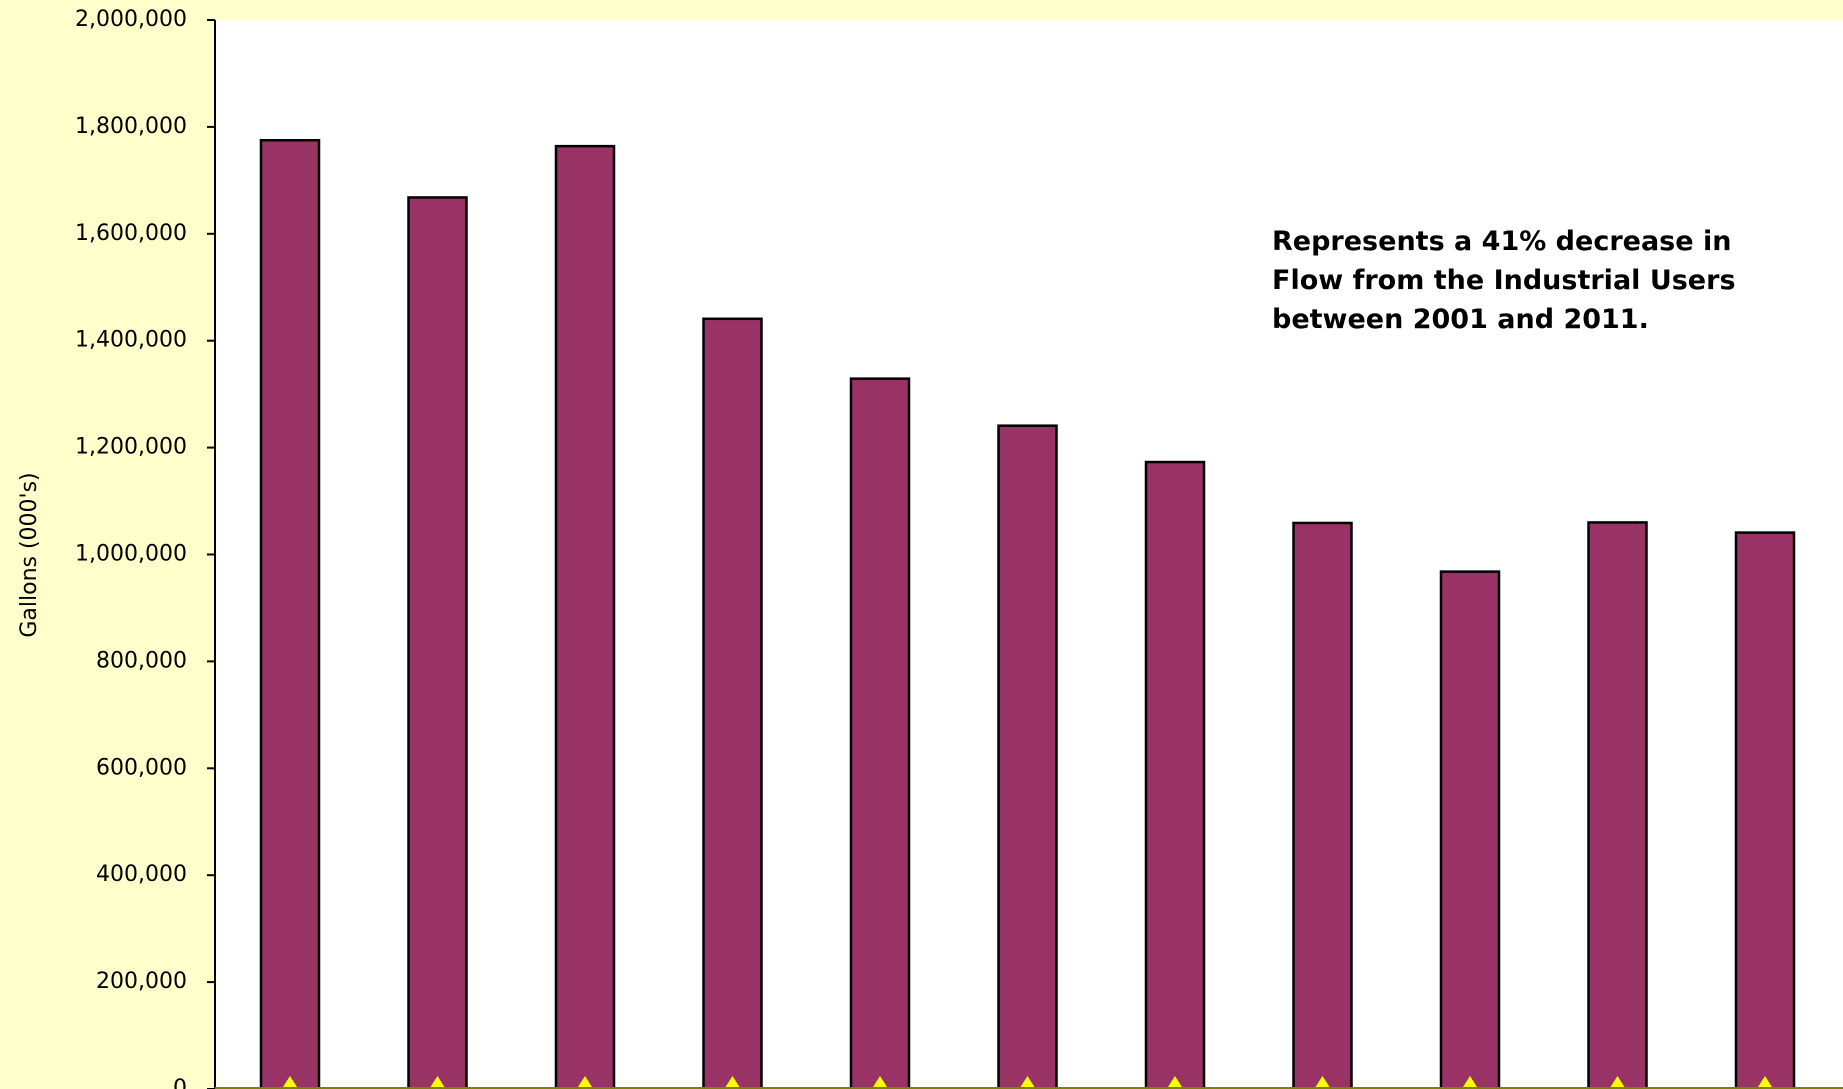 This screenshot has width=1843, height=1089. What do you see at coordinates (141, 660) in the screenshot?
I see `y-tick-label: 800,000` at bounding box center [141, 660].